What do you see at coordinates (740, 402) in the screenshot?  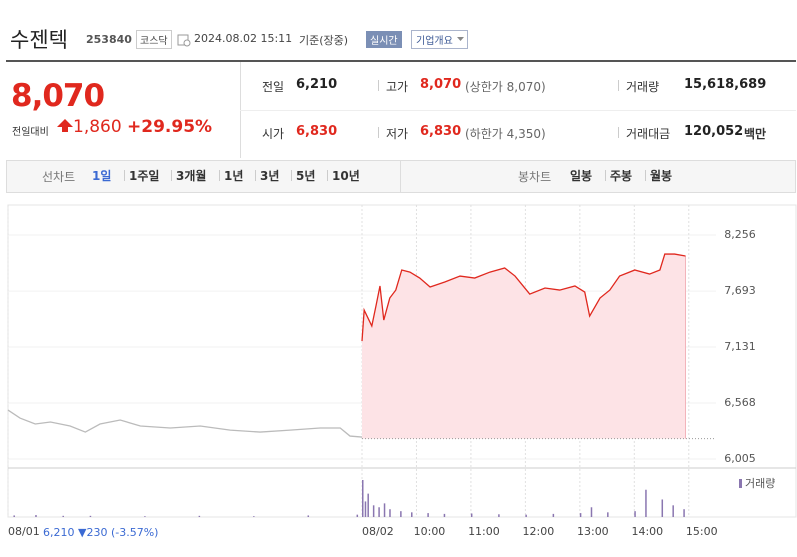 I see `y-tick-label: 6,568` at bounding box center [740, 402].